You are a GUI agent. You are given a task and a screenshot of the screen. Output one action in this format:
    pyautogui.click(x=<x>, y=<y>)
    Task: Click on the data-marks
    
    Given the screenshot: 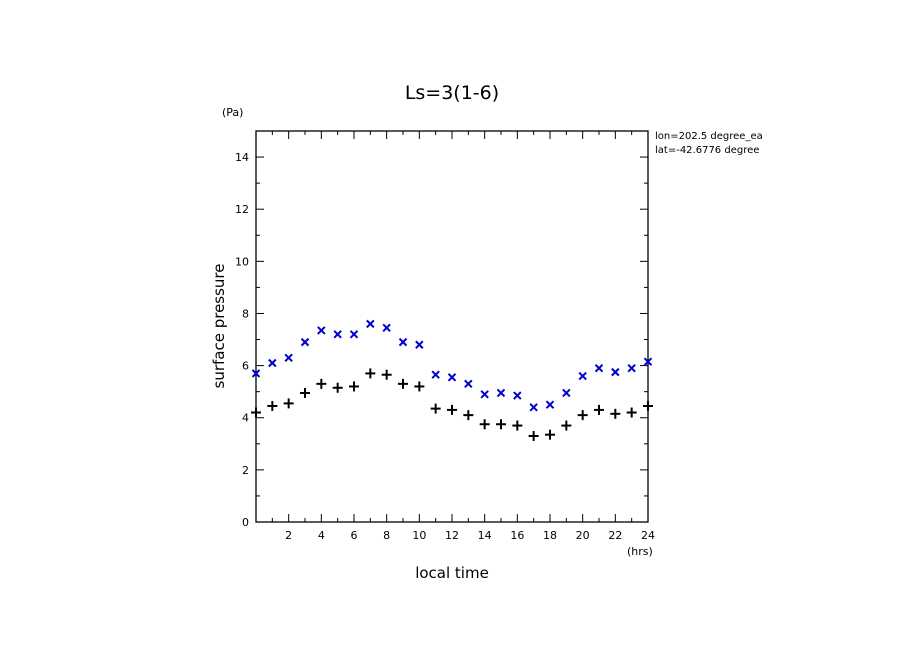 What is the action you would take?
    pyautogui.click(x=452, y=380)
    